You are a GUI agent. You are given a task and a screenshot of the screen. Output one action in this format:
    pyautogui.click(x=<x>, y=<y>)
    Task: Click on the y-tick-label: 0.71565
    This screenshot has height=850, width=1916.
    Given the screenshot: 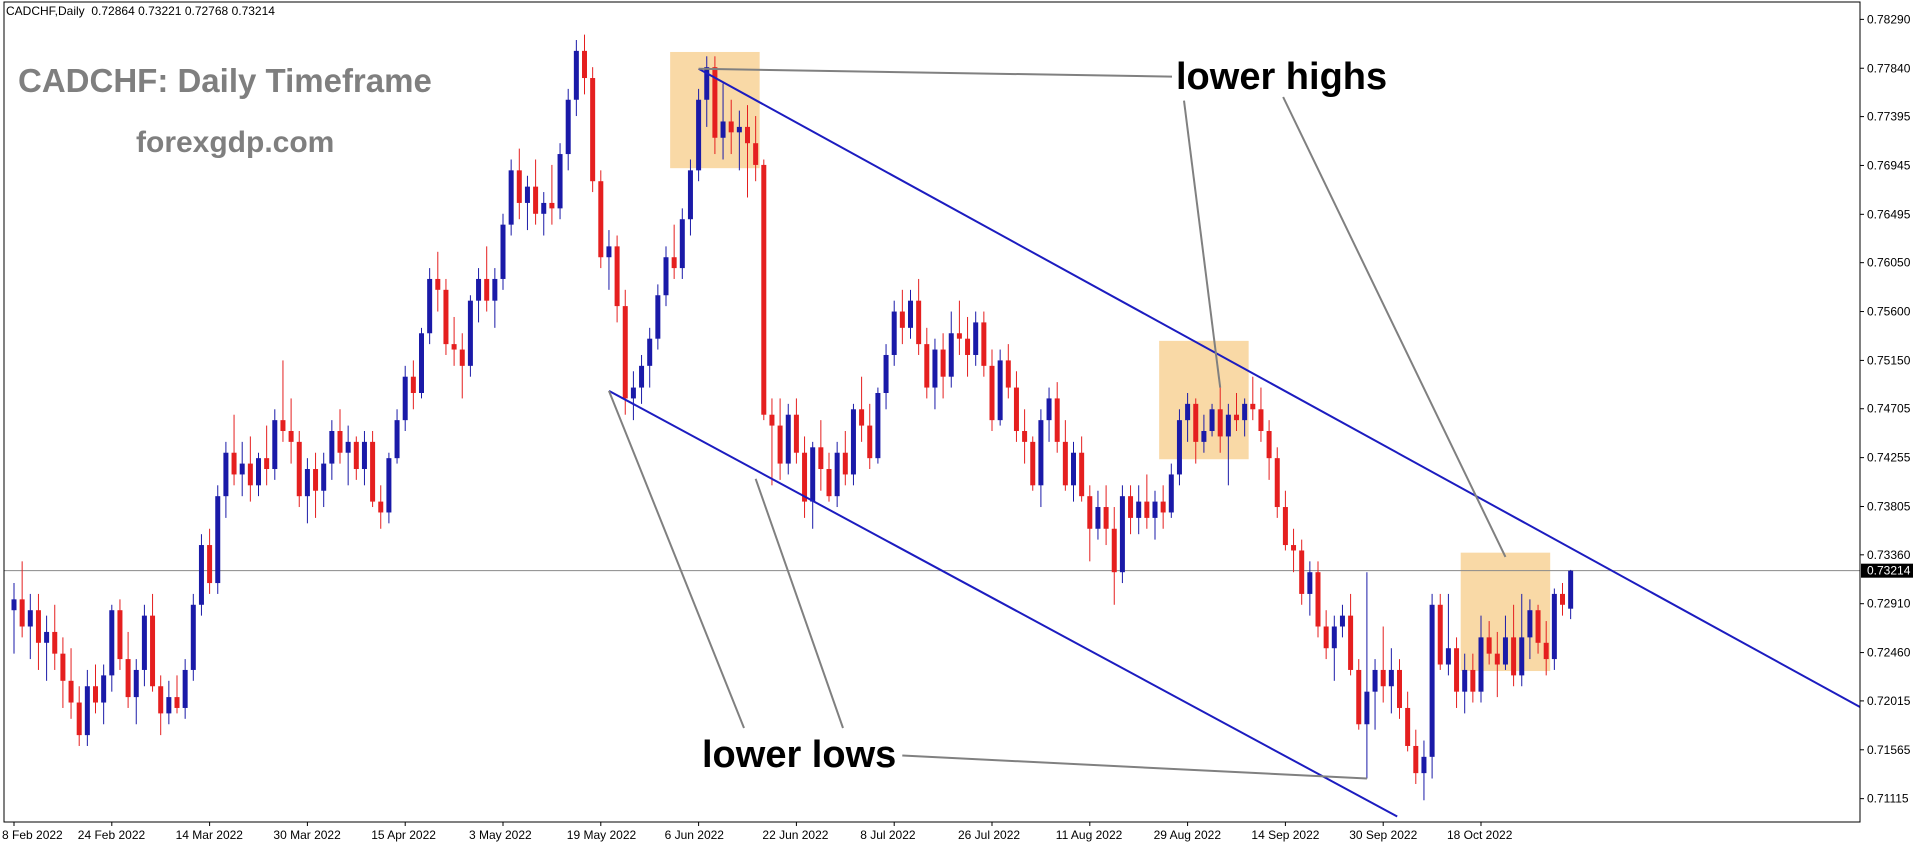 What is the action you would take?
    pyautogui.click(x=1889, y=750)
    